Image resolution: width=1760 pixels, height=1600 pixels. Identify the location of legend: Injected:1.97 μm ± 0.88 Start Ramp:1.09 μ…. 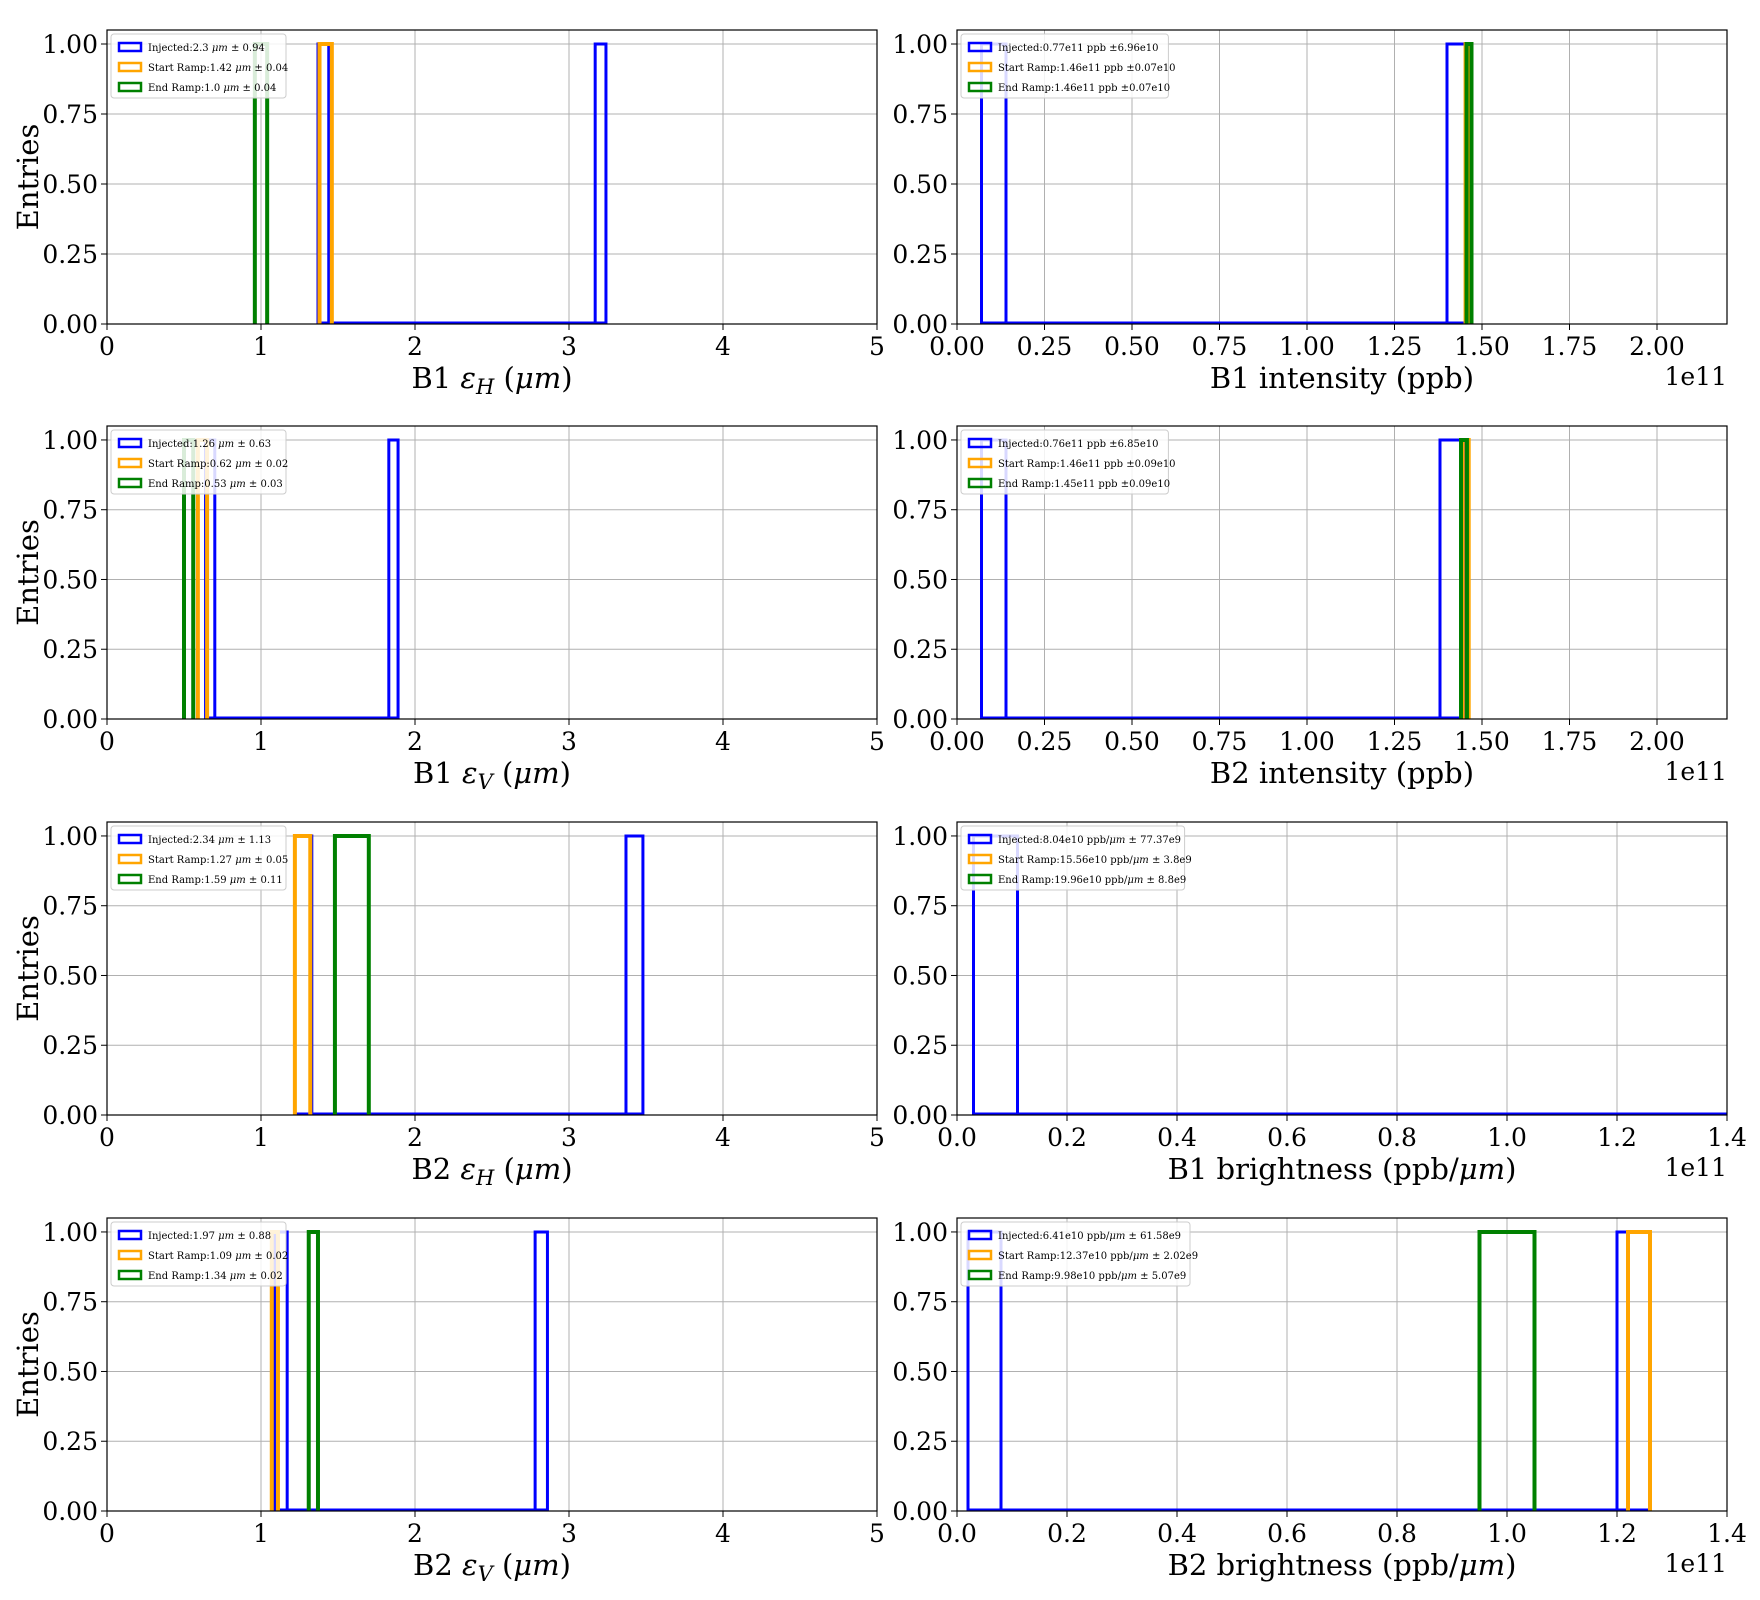
(199, 1254).